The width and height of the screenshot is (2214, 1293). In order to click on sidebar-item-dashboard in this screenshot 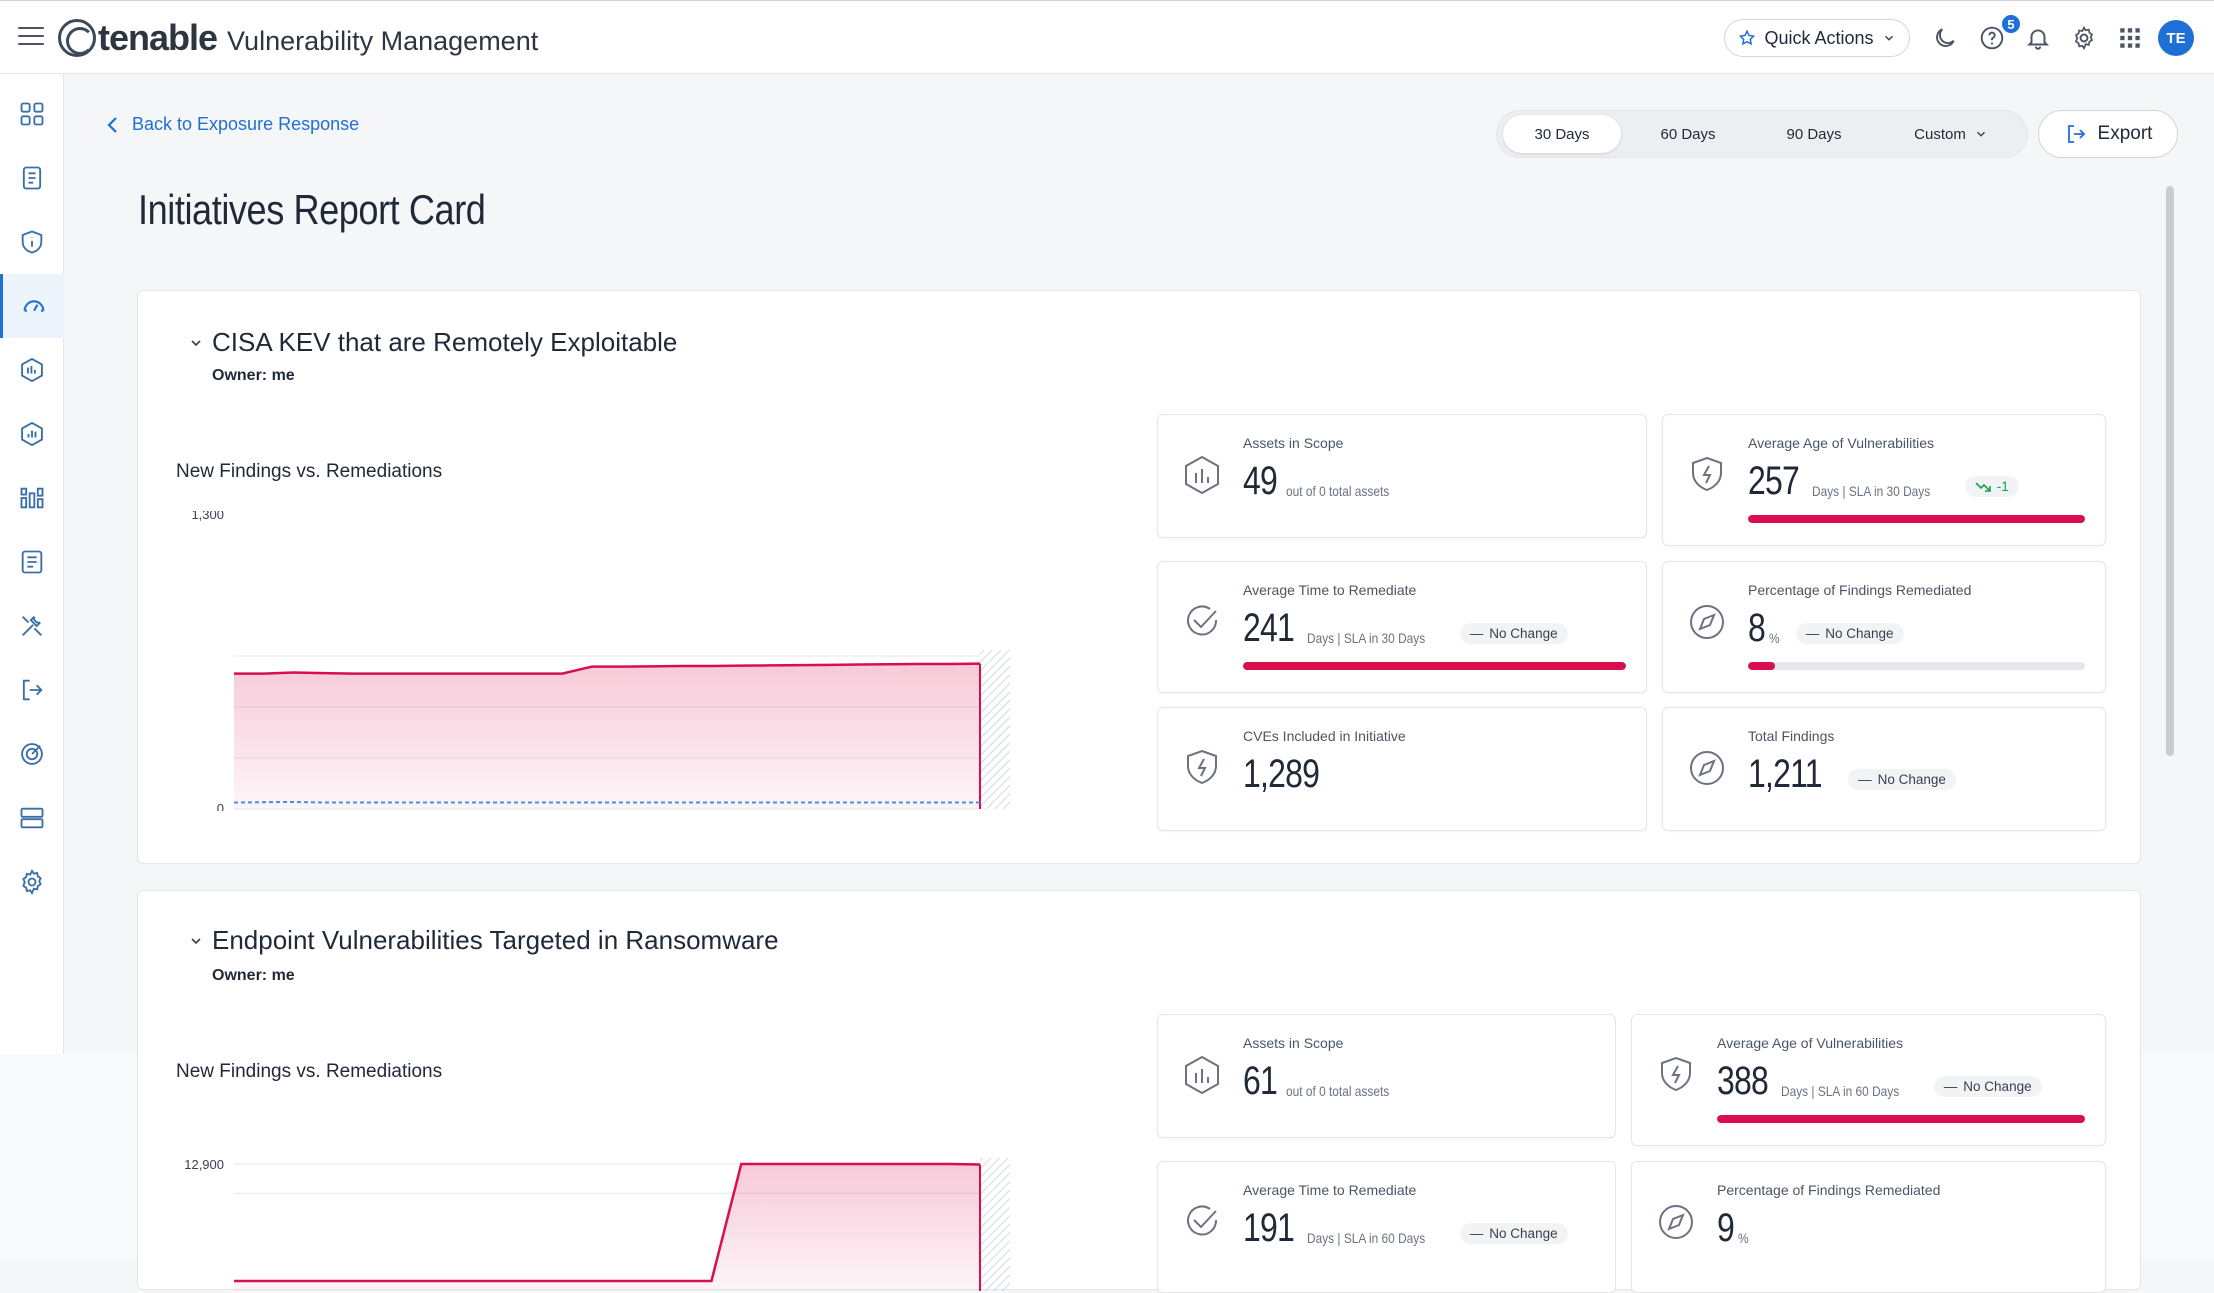, I will do `click(32, 114)`.